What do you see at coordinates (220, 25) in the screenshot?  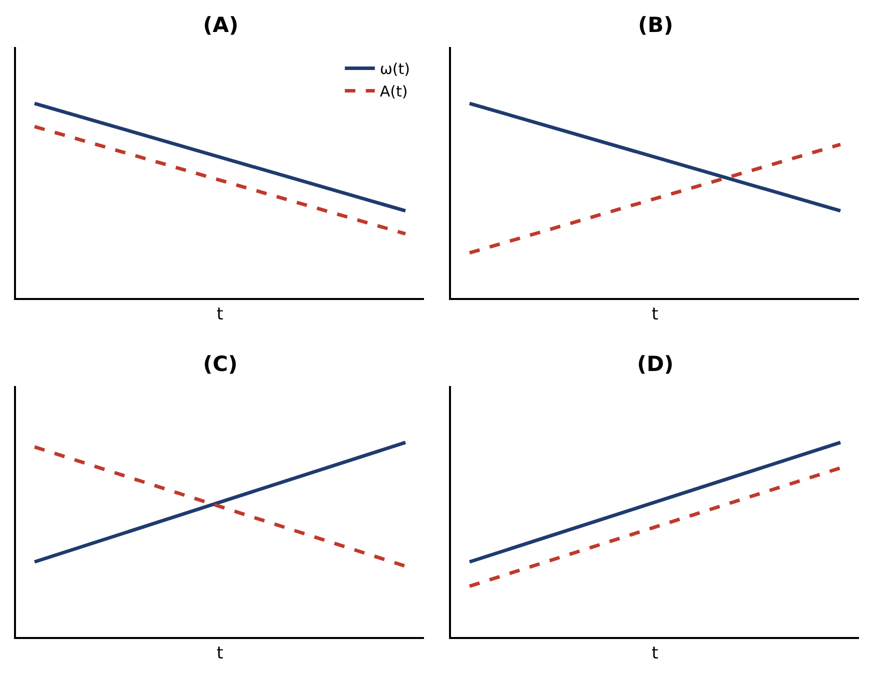 I see `chart-title: (A)` at bounding box center [220, 25].